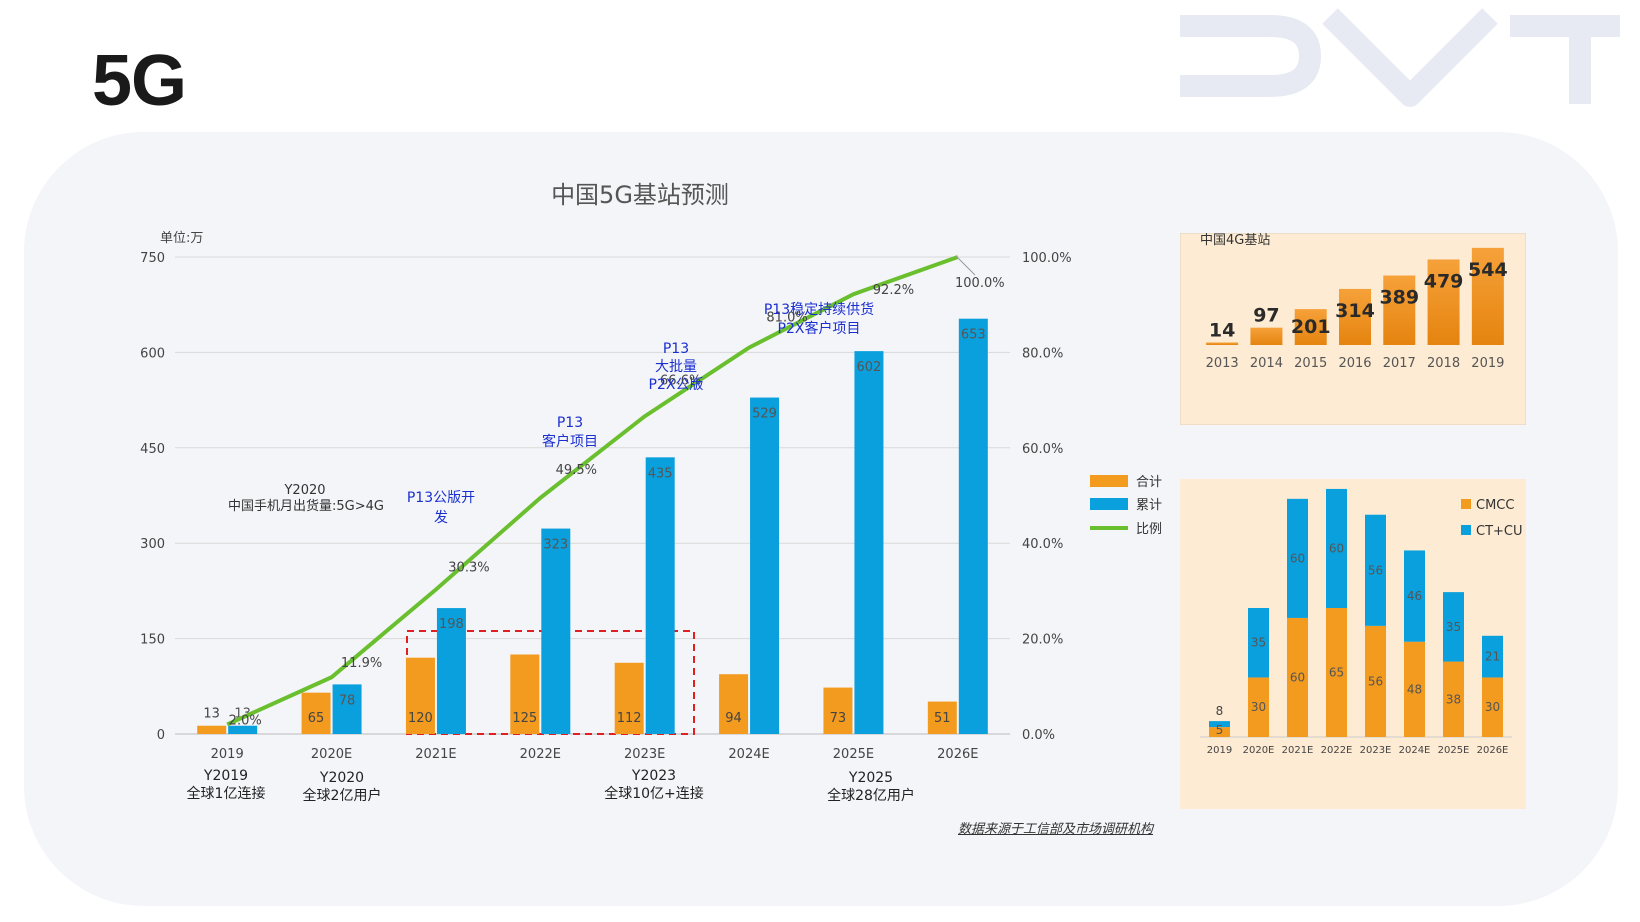  What do you see at coordinates (1443, 363) in the screenshot?
I see `x-tick-label: 2018` at bounding box center [1443, 363].